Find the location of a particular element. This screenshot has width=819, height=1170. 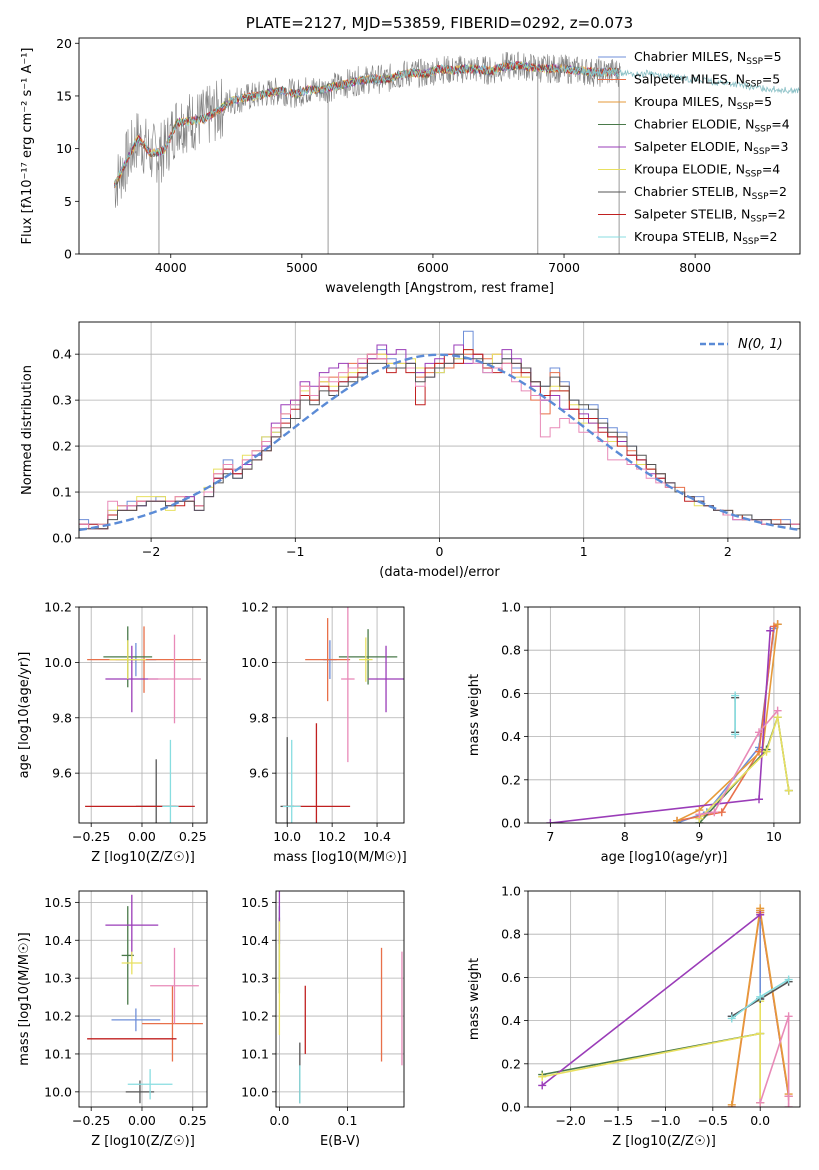

y-tick-label: 0.1 is located at coordinates (62, 492).